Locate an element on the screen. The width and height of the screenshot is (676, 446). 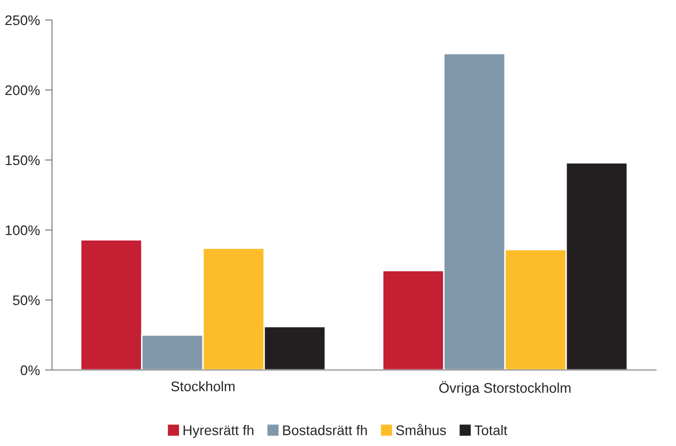
y-tick-label: 200% is located at coordinates (22, 90).